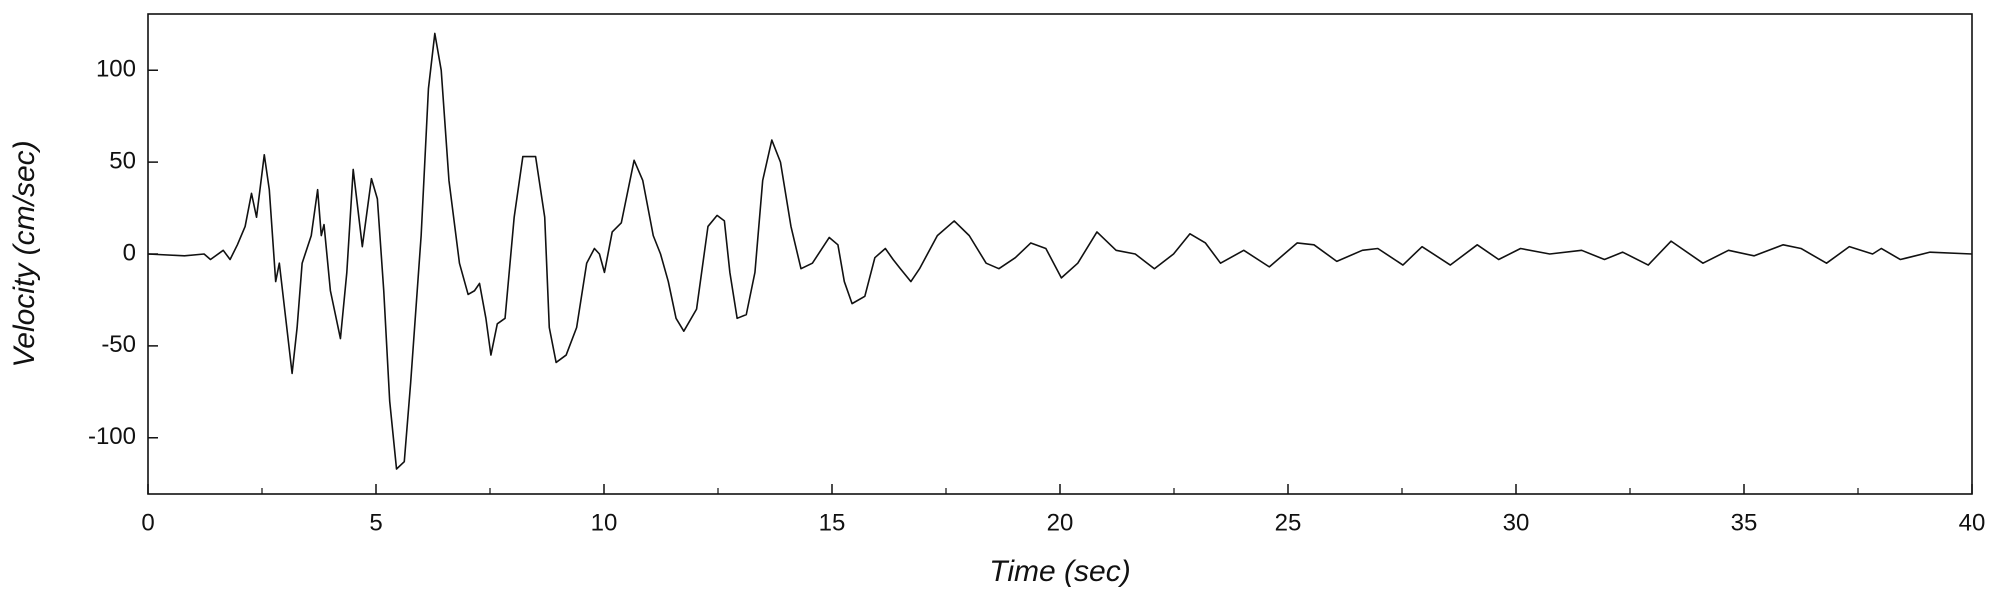  I want to click on x-tick-label: 0, so click(147, 522).